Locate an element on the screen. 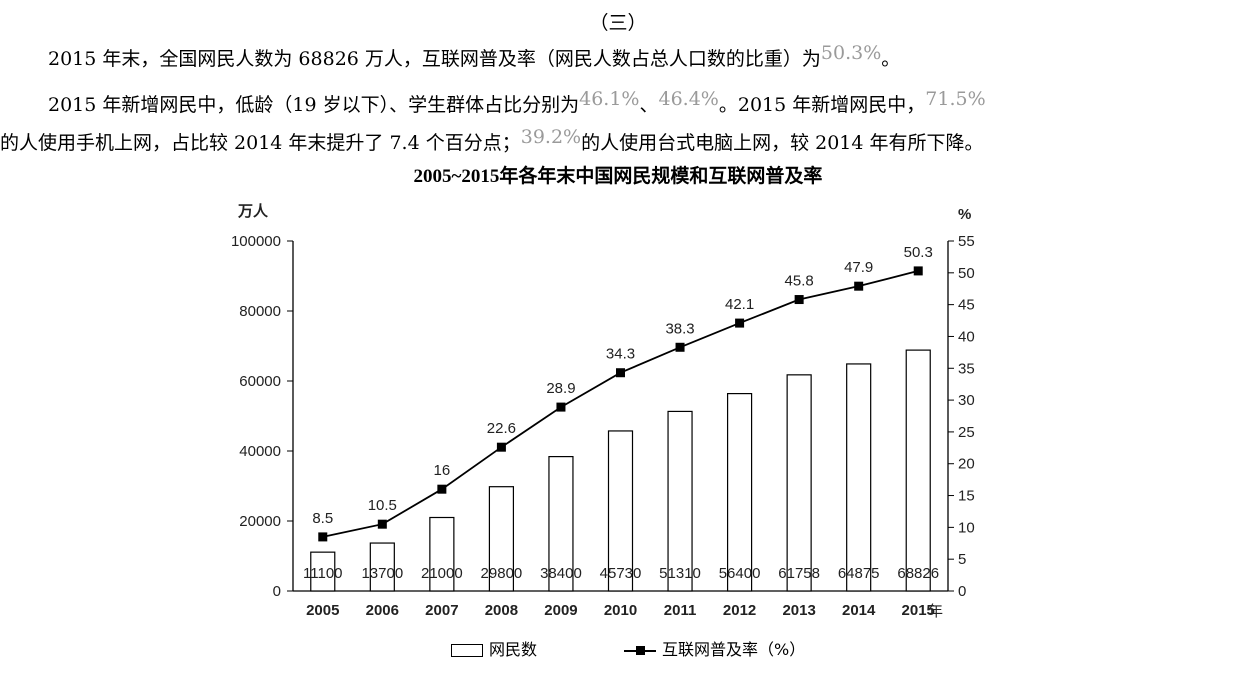  bar-value-label: 29800 is located at coordinates (502, 573).